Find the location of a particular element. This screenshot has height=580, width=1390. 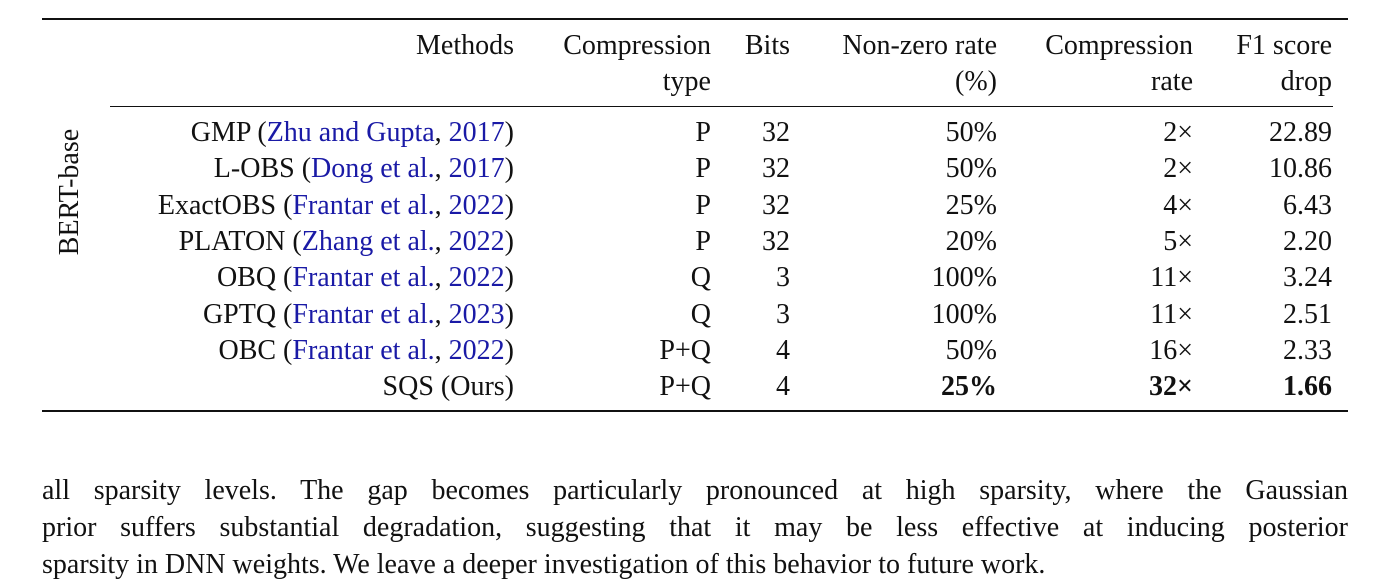

cell: 3.24 is located at coordinates (1307, 278).